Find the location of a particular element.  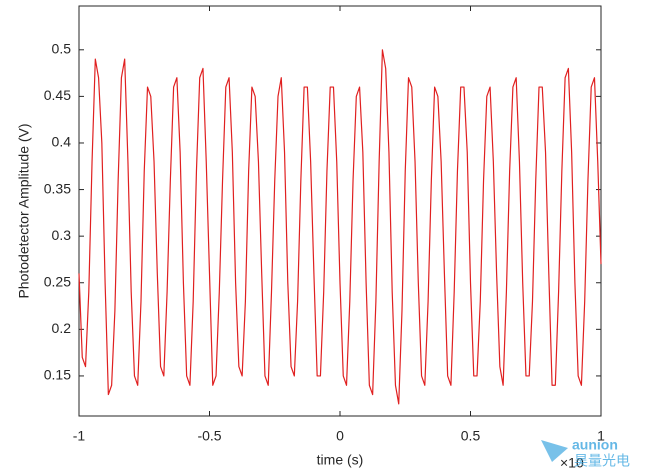

watermark-logo is located at coordinates (554, 451).